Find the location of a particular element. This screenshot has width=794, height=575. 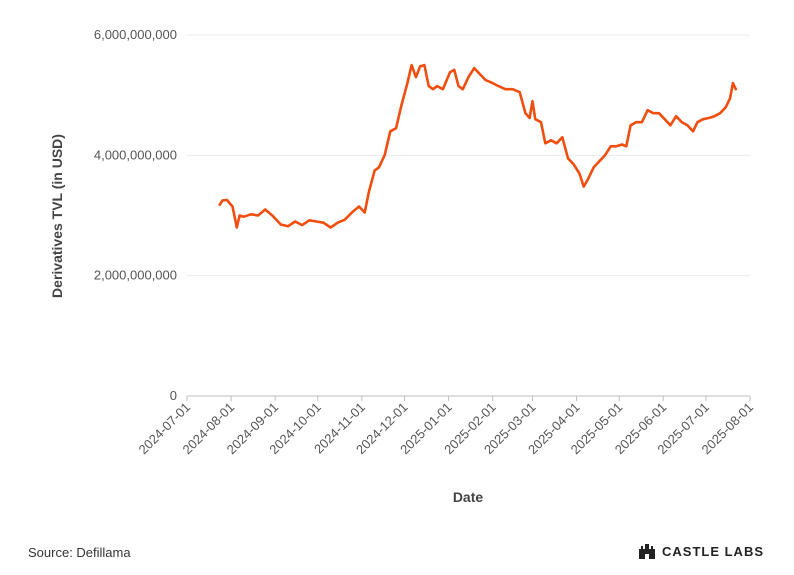

source-note: Source: Defillama is located at coordinates (79, 552).